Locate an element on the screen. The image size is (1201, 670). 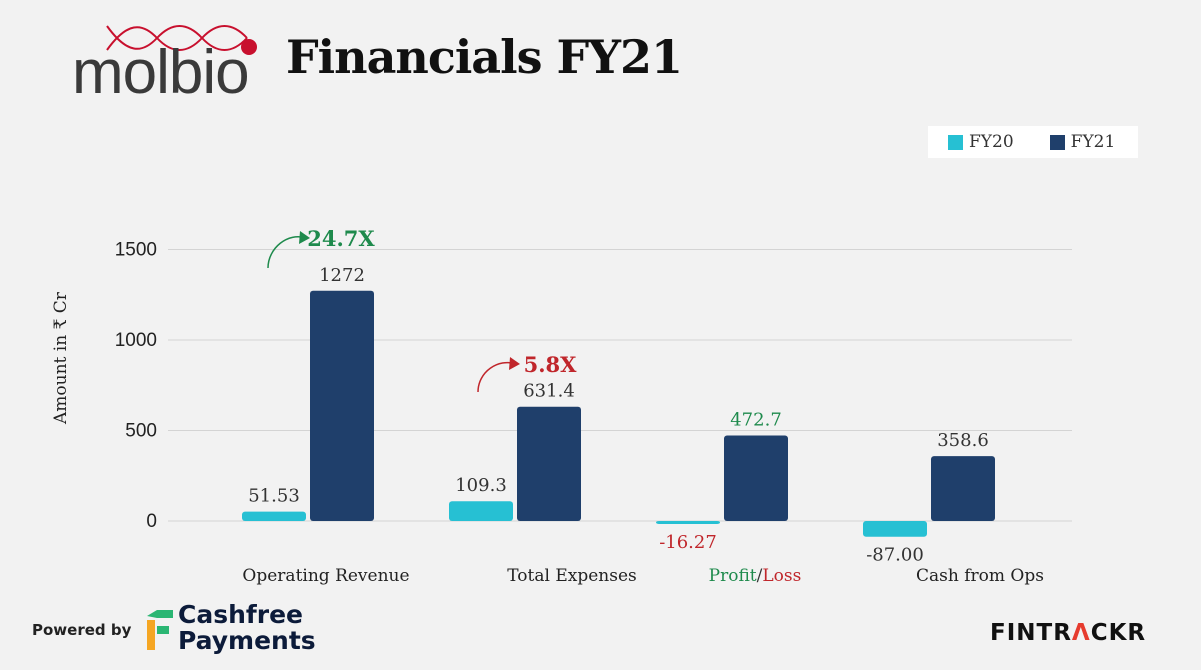
legend-item-fy21: FY21 is located at coordinates (1082, 142).